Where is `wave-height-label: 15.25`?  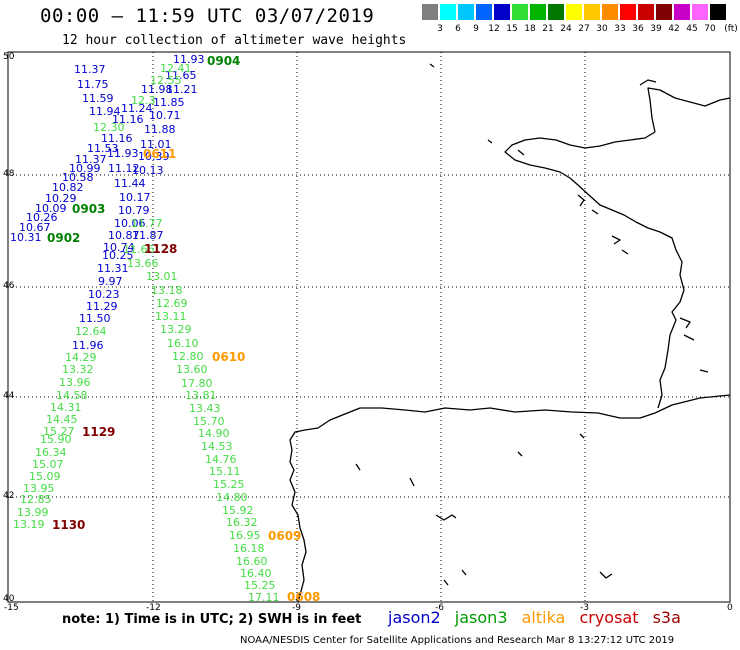 wave-height-label: 15.25 is located at coordinates (229, 484).